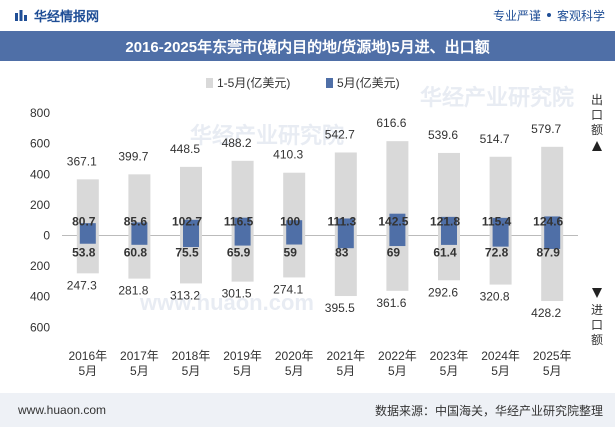 The width and height of the screenshot is (615, 427). Describe the element at coordinates (516, 15) in the screenshot. I see `slogan-tag-1: 专业严谨` at that location.